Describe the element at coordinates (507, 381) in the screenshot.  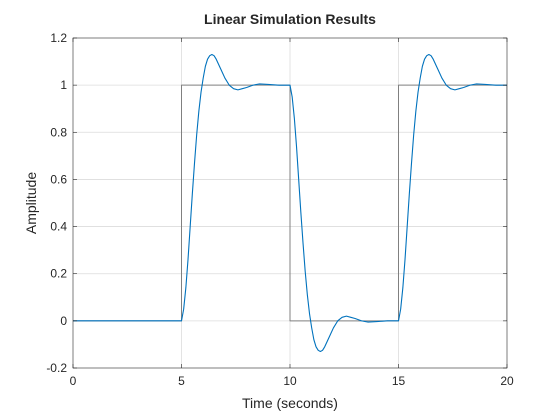
I see `x-tick-label: 20` at that location.